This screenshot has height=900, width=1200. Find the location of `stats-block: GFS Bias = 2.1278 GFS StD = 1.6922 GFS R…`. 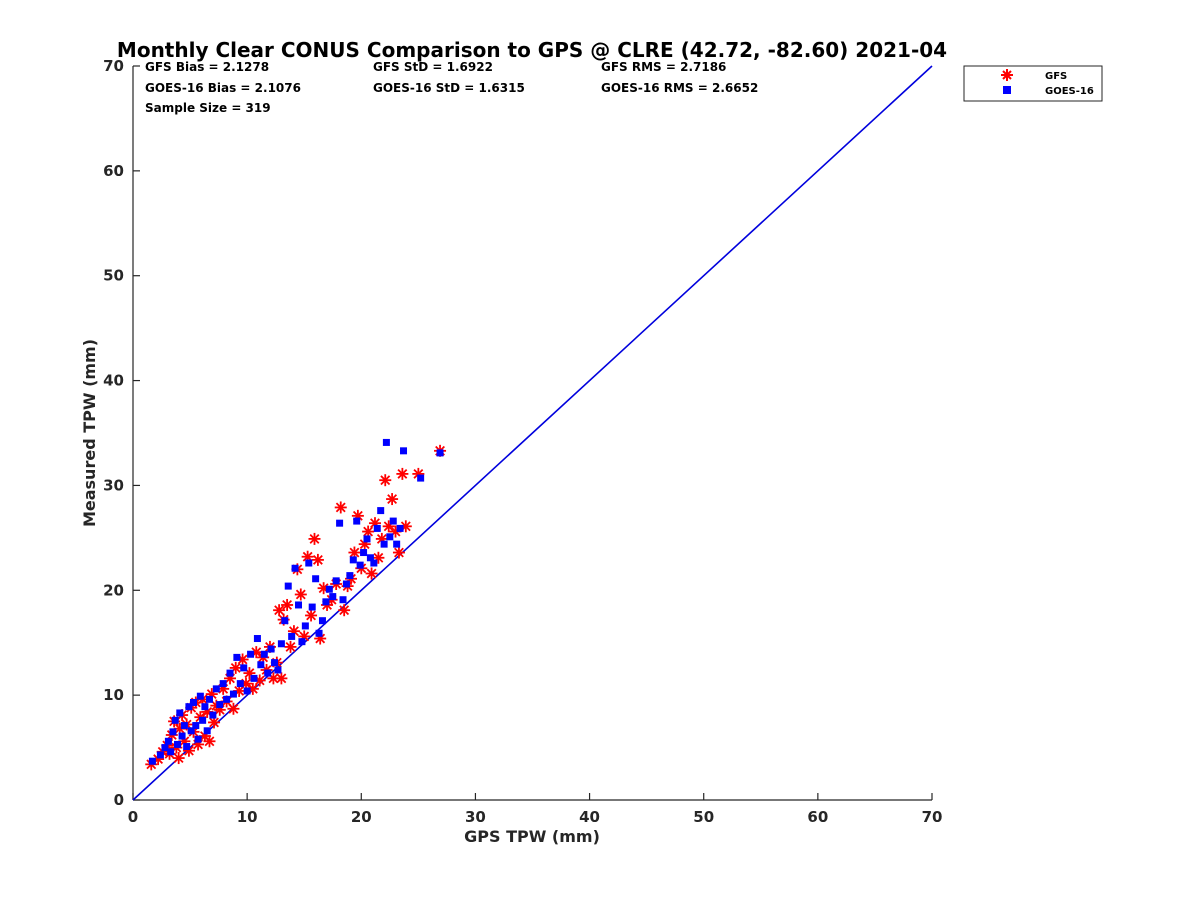

stats-block: GFS Bias = 2.1278 GFS StD = 1.6922 GFS R… is located at coordinates (451, 87).